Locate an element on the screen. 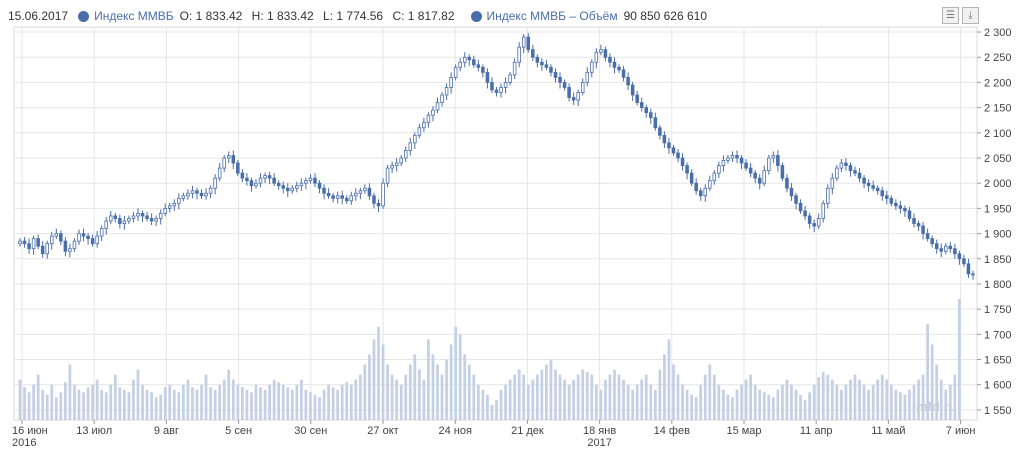 Image resolution: width=1024 pixels, height=451 pixels. legend-item-volume: Индекс ММВБ – Объём 90 850 626 610 is located at coordinates (588, 16).